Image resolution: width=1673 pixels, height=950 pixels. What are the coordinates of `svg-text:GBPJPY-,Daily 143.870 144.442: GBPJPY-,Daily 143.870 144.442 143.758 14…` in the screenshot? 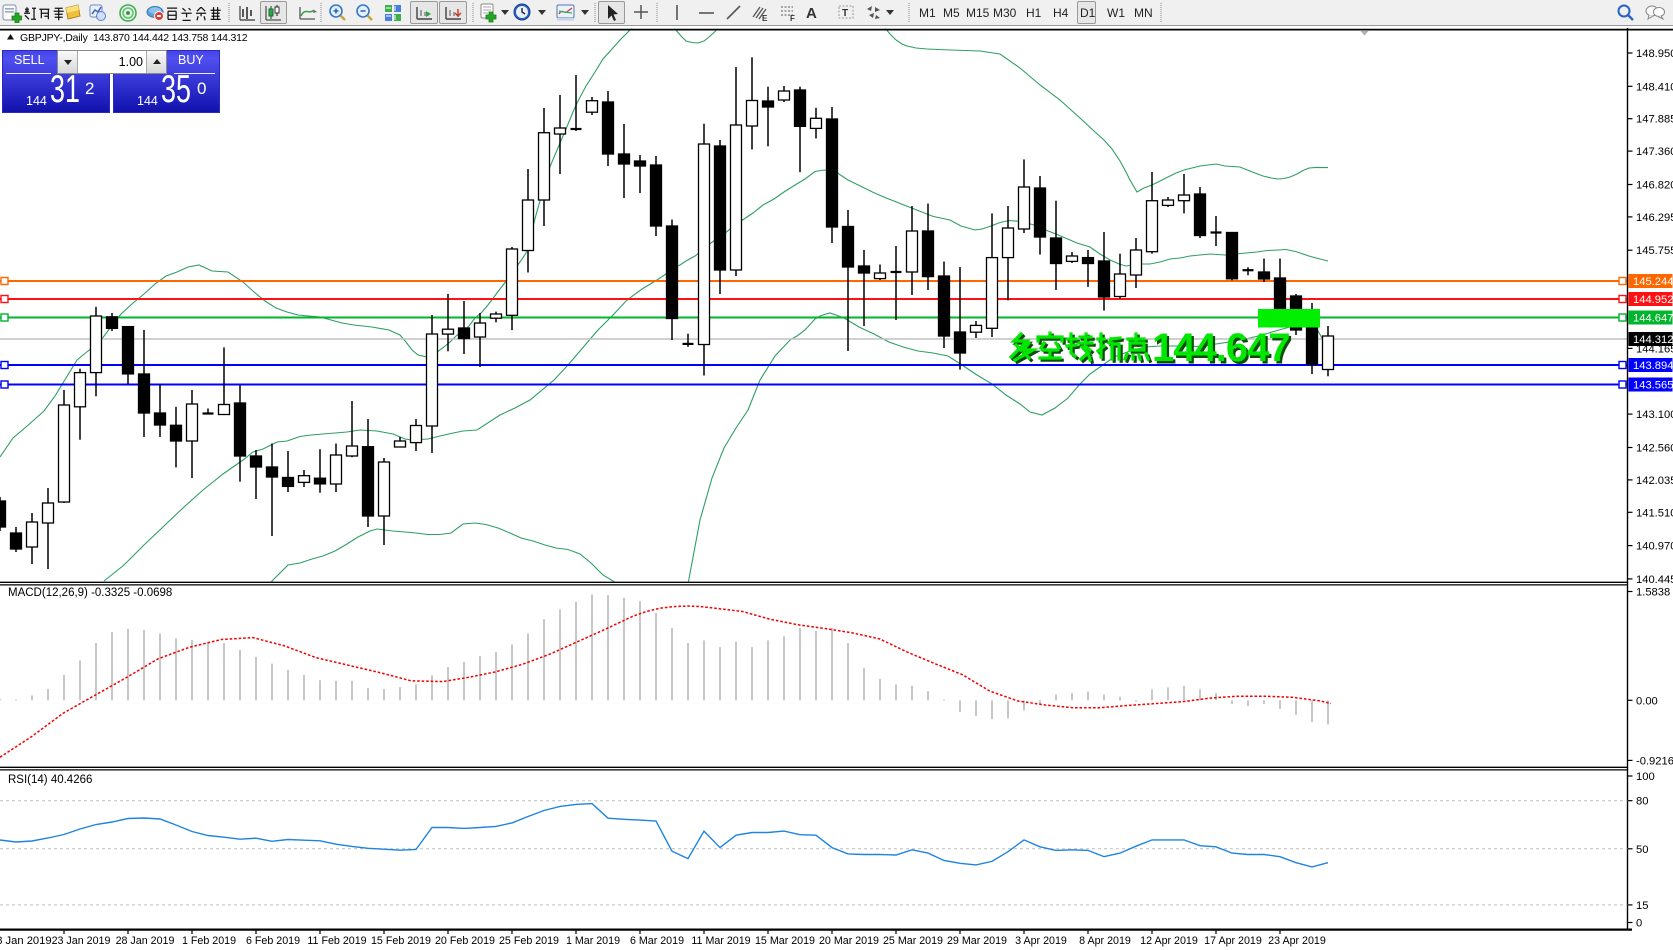 It's located at (134, 38).